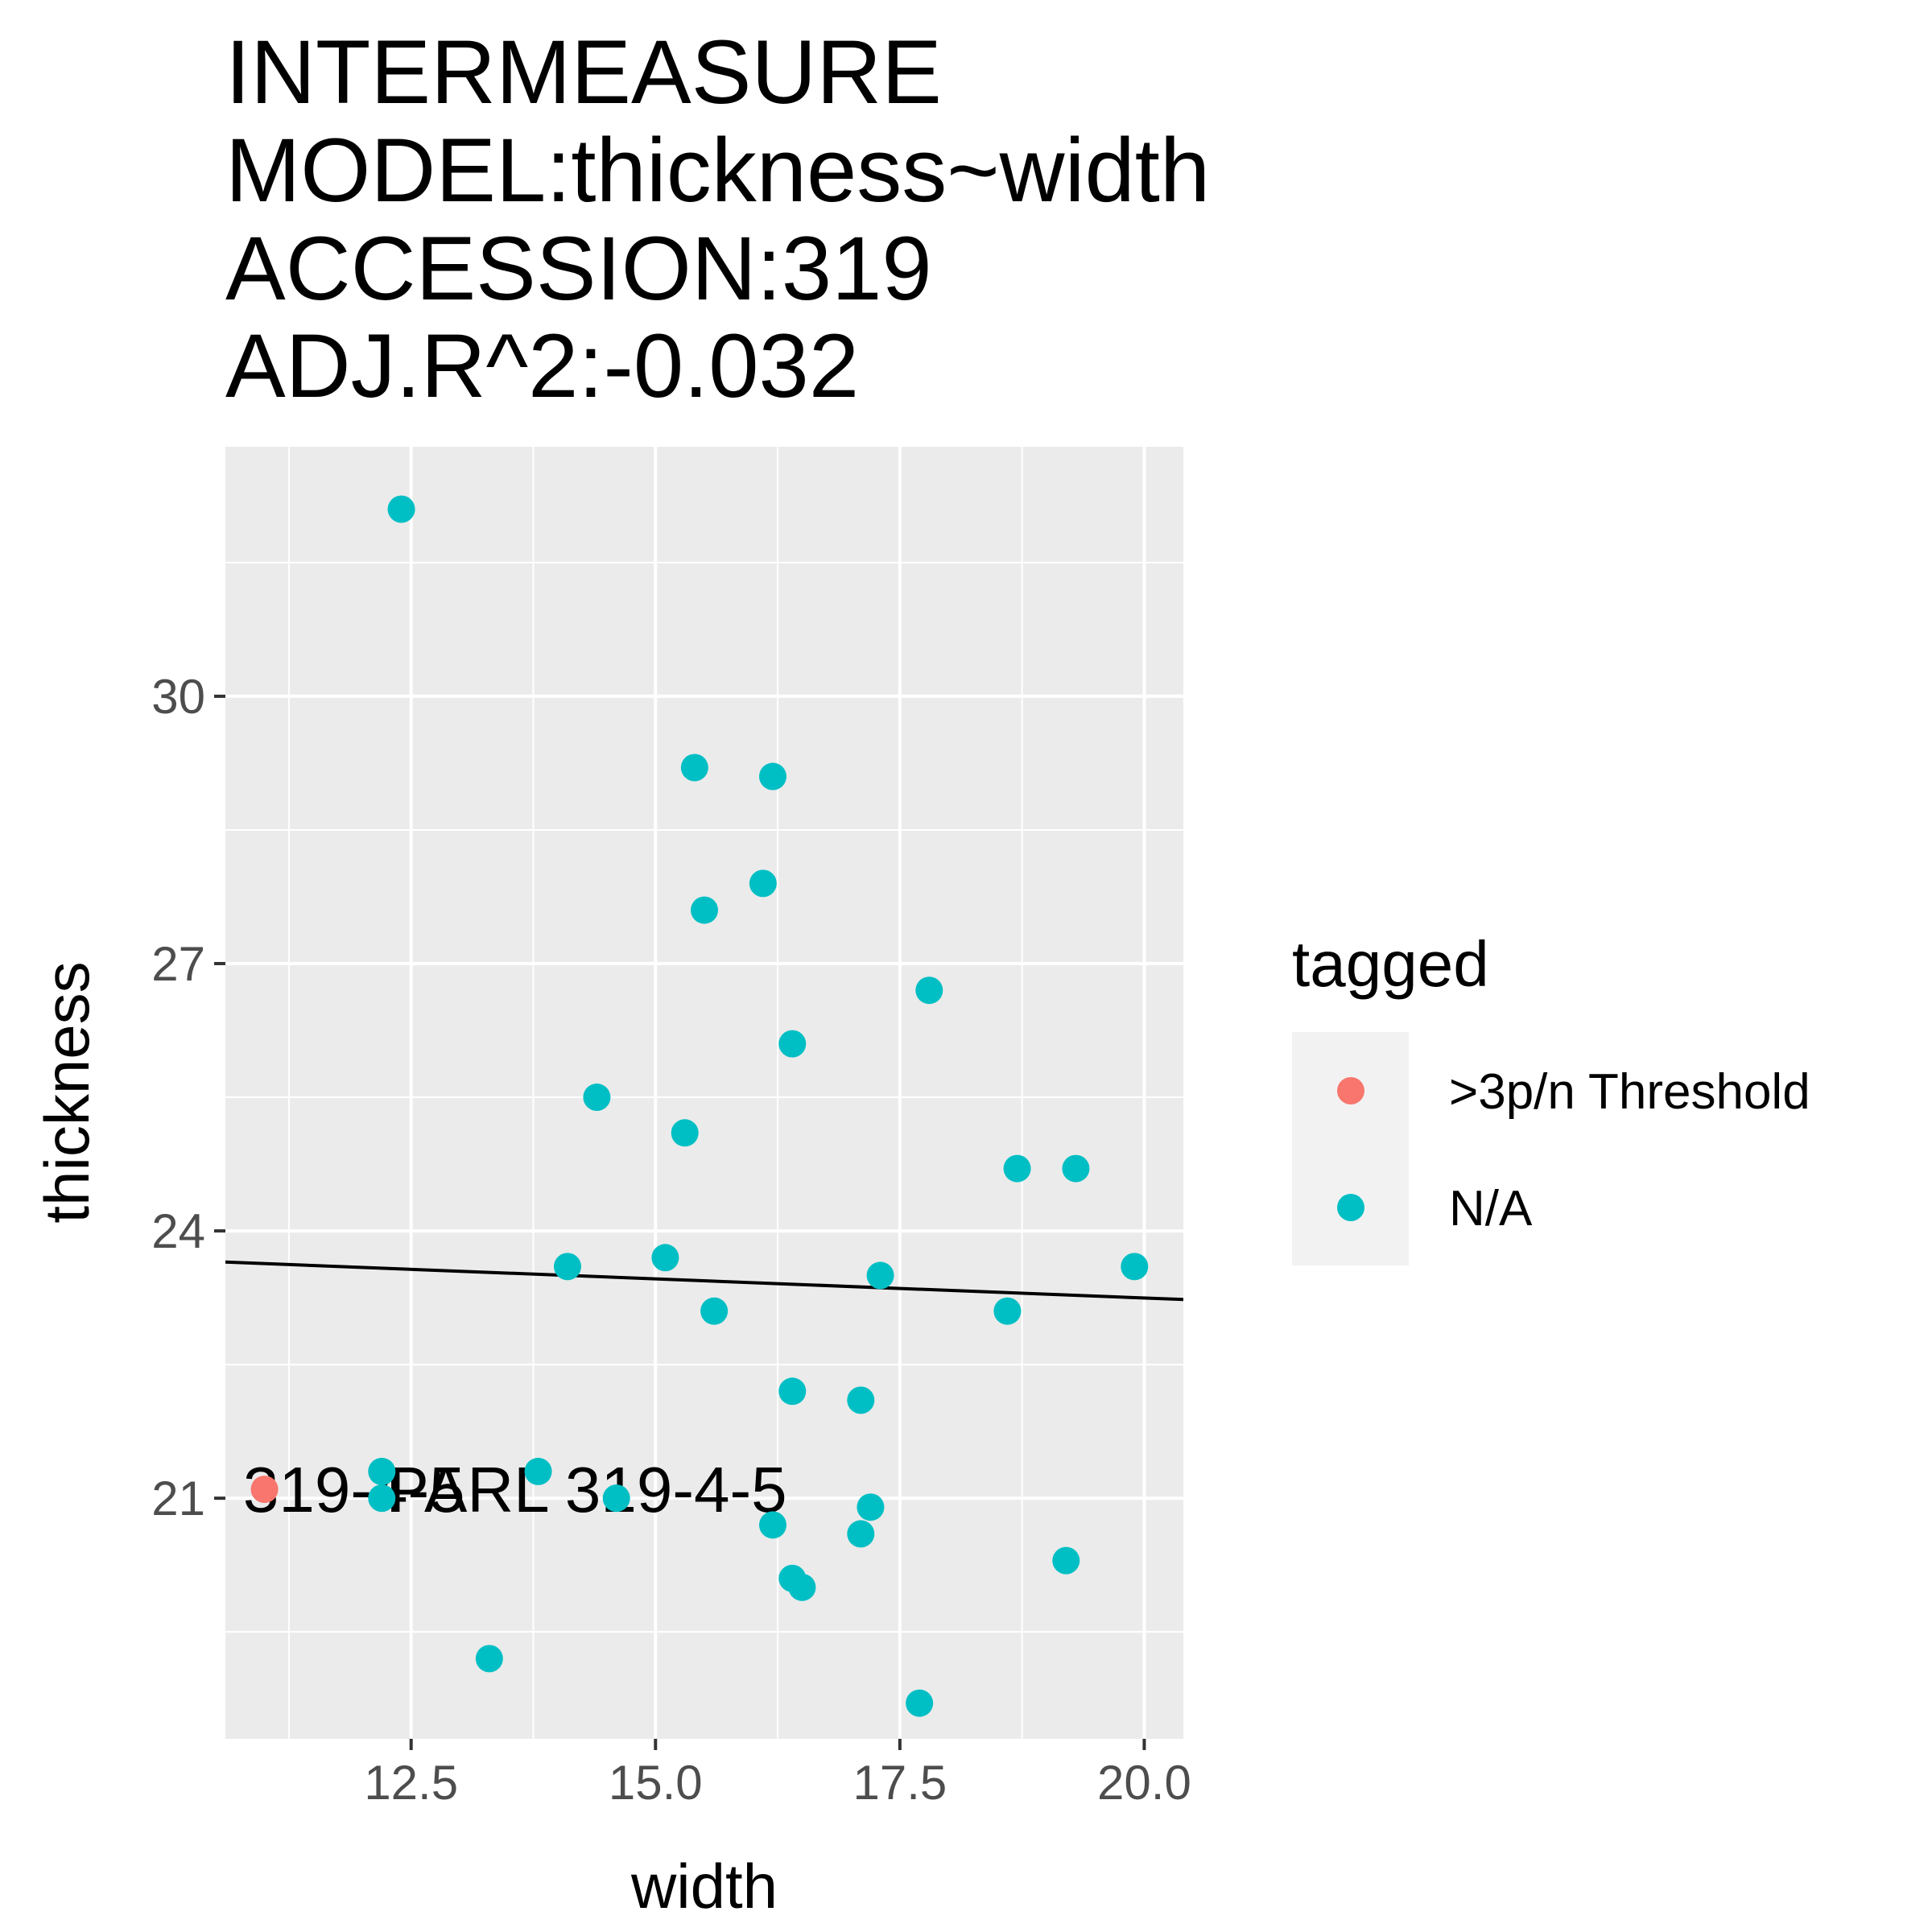 This screenshot has width=1932, height=1932. Describe the element at coordinates (656, 1783) in the screenshot. I see `x-tick-label: 15.0` at that location.